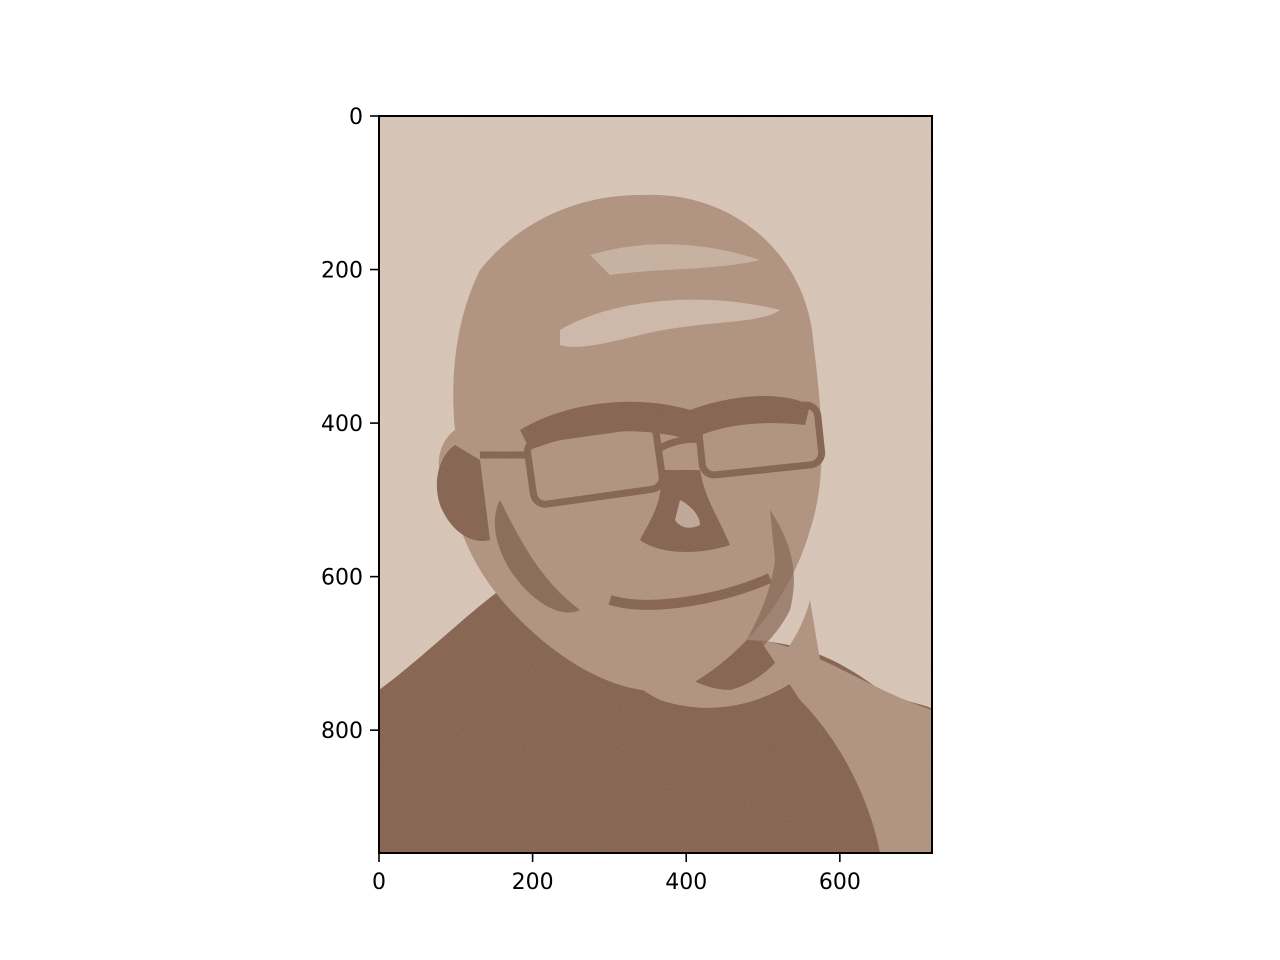 This screenshot has width=1280, height=960. Describe the element at coordinates (342, 271) in the screenshot. I see `y-tick-label: 200` at that location.